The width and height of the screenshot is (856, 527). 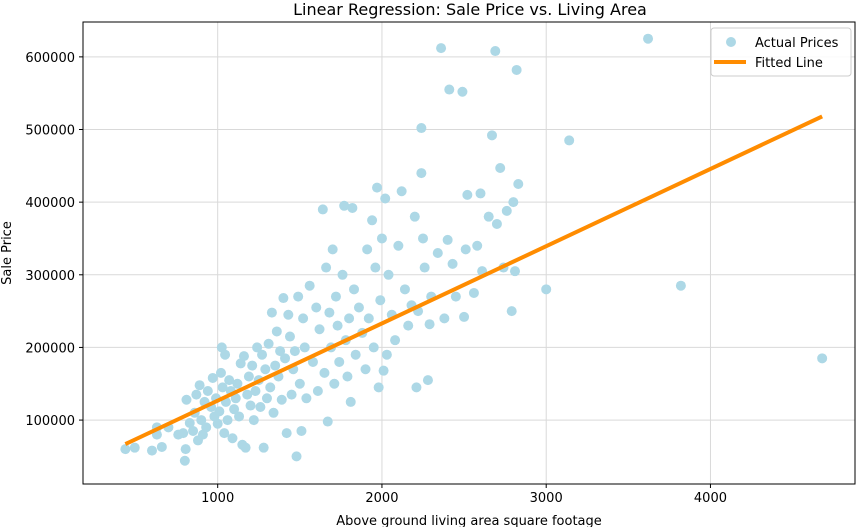 I want to click on x-tick-label: 2000, so click(x=381, y=498).